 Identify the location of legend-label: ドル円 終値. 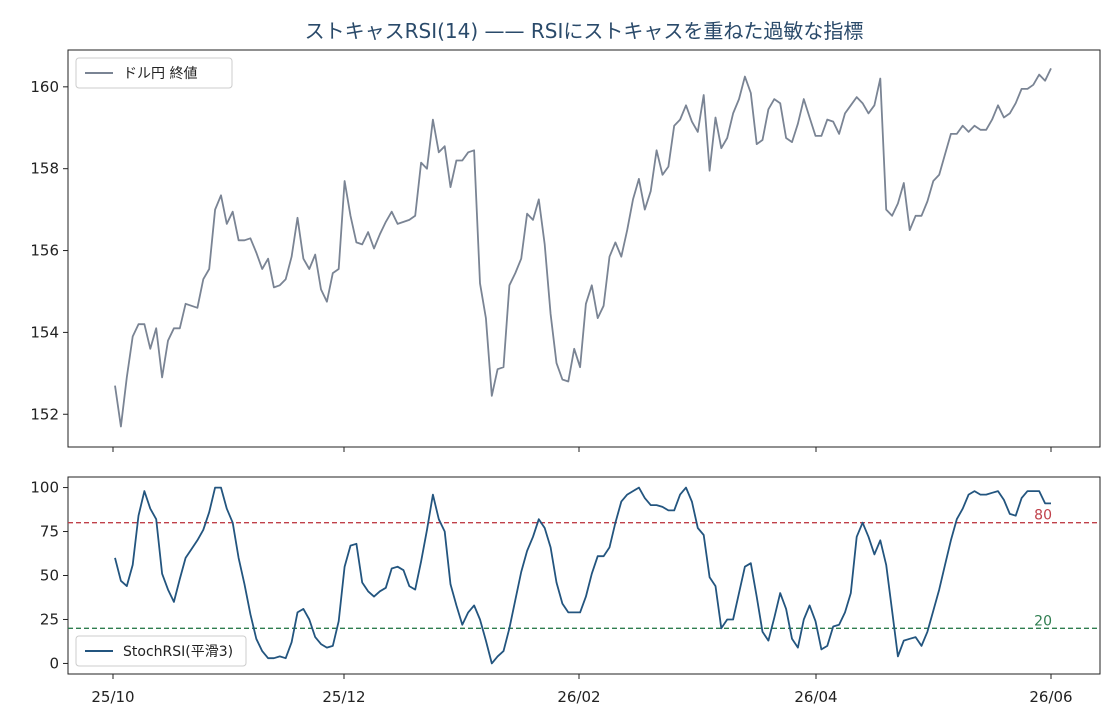
(160, 74).